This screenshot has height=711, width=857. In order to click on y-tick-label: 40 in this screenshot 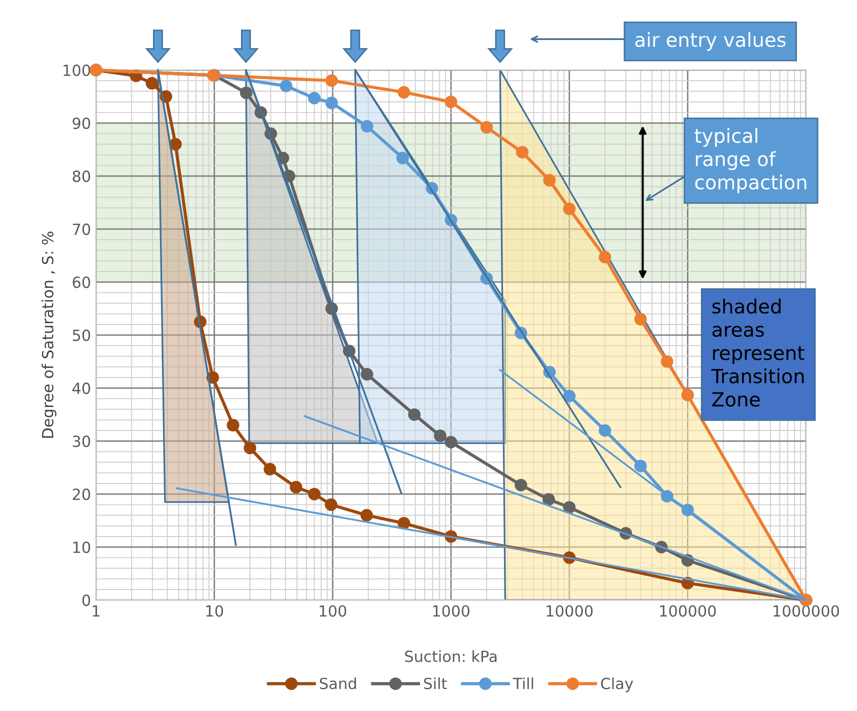, I will do `click(81, 388)`.